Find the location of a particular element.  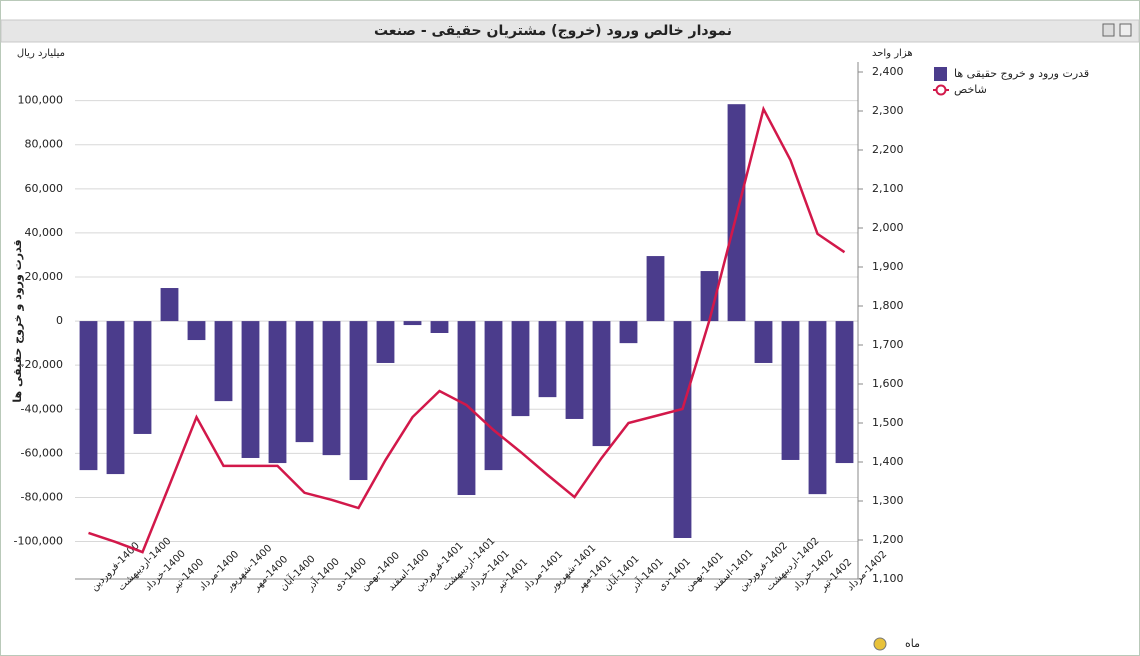

y-tick-label: -80,000 is located at coordinates (42, 496).